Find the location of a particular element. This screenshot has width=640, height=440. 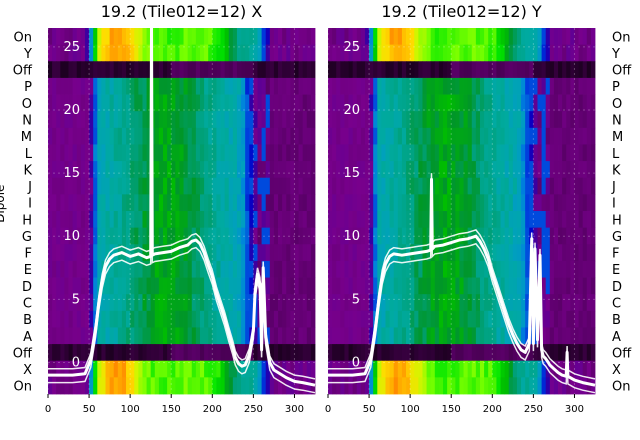

category-label: M is located at coordinates (617, 137).